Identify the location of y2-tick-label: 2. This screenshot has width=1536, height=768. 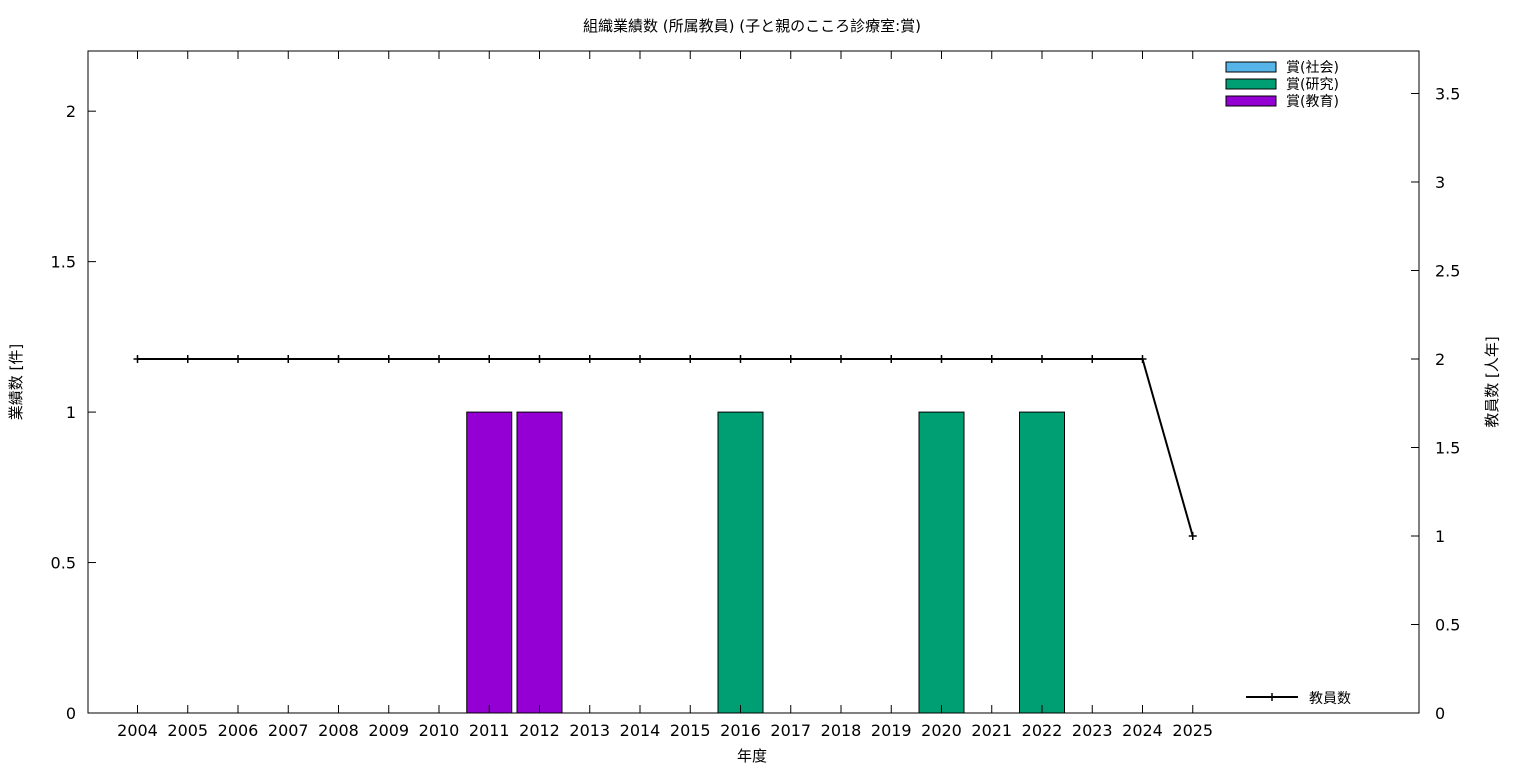
(1440, 359).